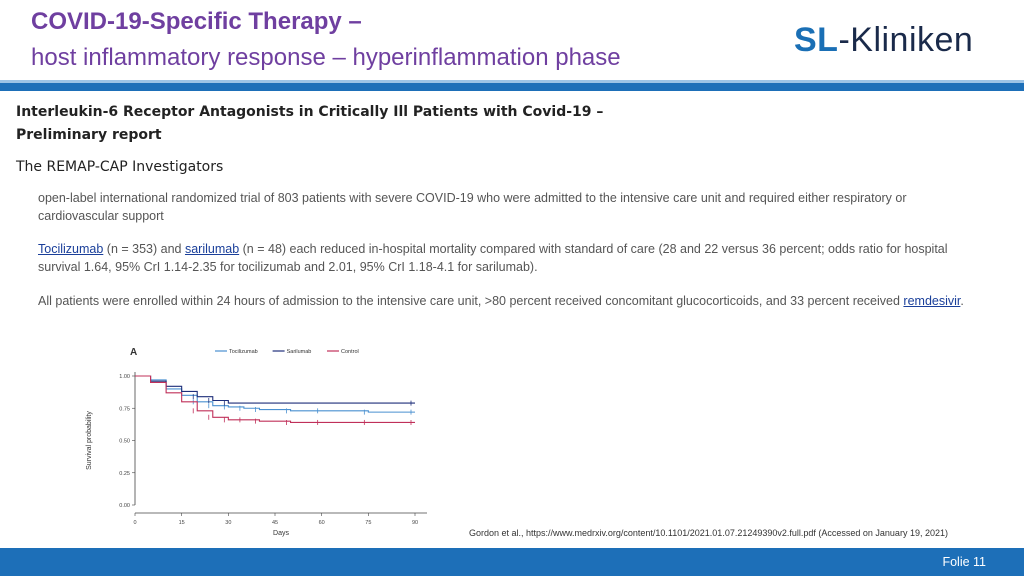 Image resolution: width=1024 pixels, height=576 pixels. What do you see at coordinates (368, 523) in the screenshot?
I see `x-tick-label: 75` at bounding box center [368, 523].